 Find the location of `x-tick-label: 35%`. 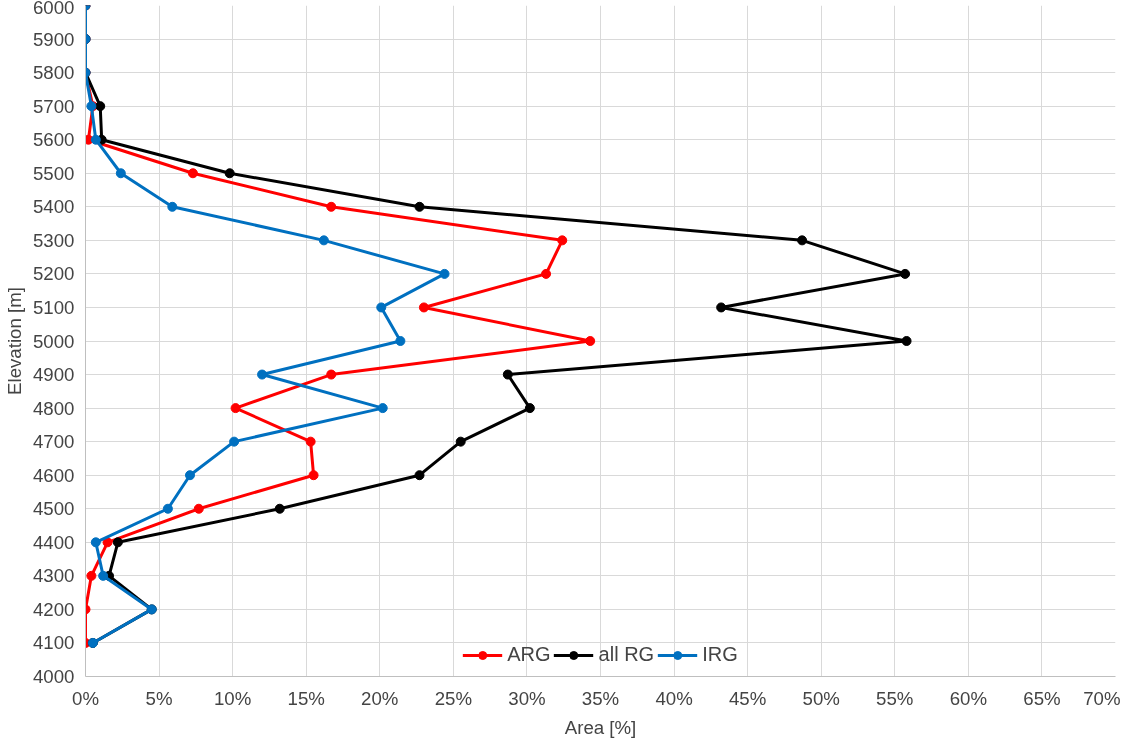

x-tick-label: 35% is located at coordinates (600, 698).